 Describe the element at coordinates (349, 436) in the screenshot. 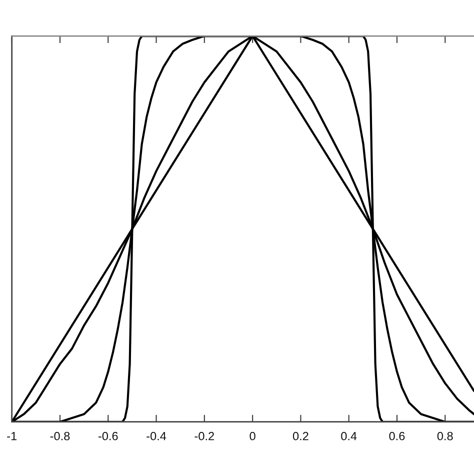

I see `x-tick-label: 0.4` at that location.